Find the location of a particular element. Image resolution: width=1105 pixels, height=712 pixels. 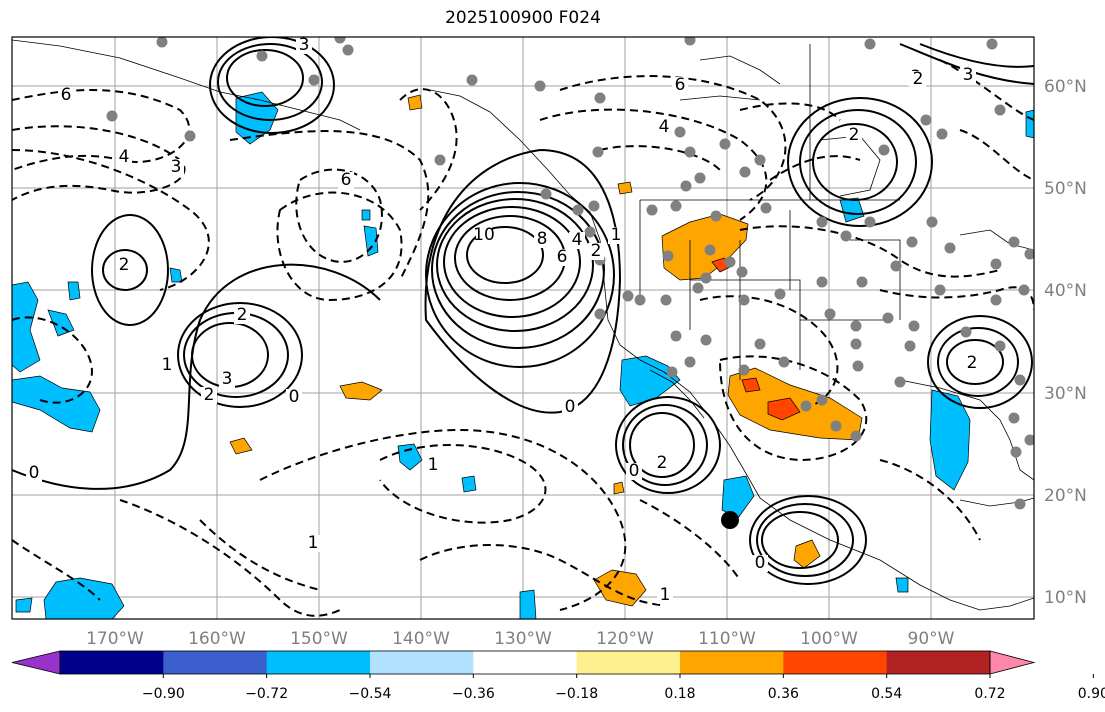

colorbar-tick-label: −0.90 is located at coordinates (163, 694).